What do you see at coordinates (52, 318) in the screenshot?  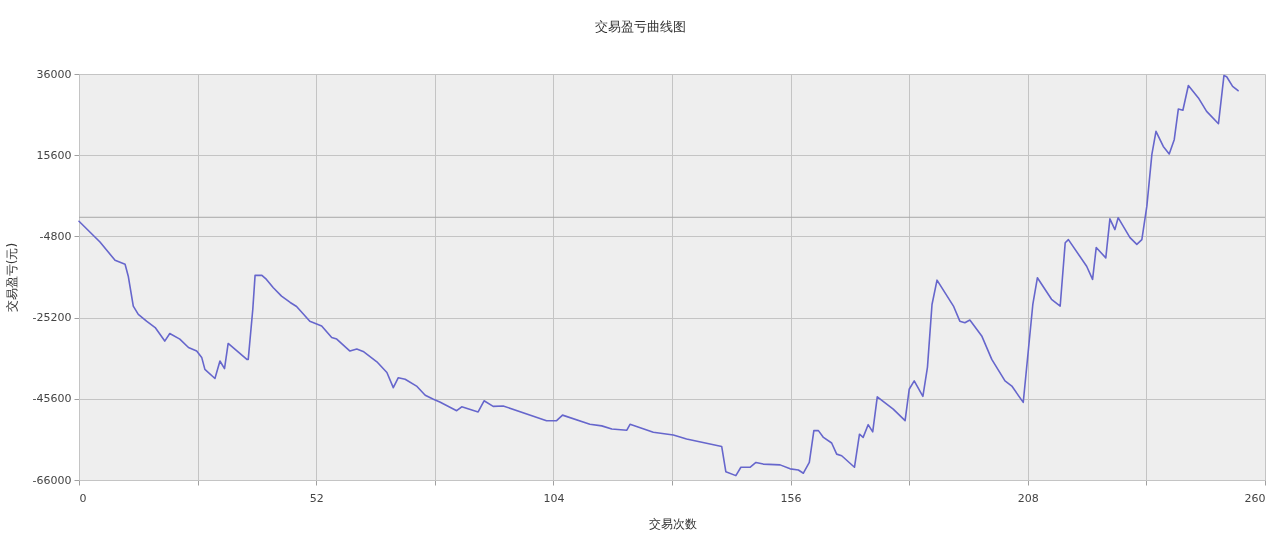 I see `y-tick-label: -25200` at bounding box center [52, 318].